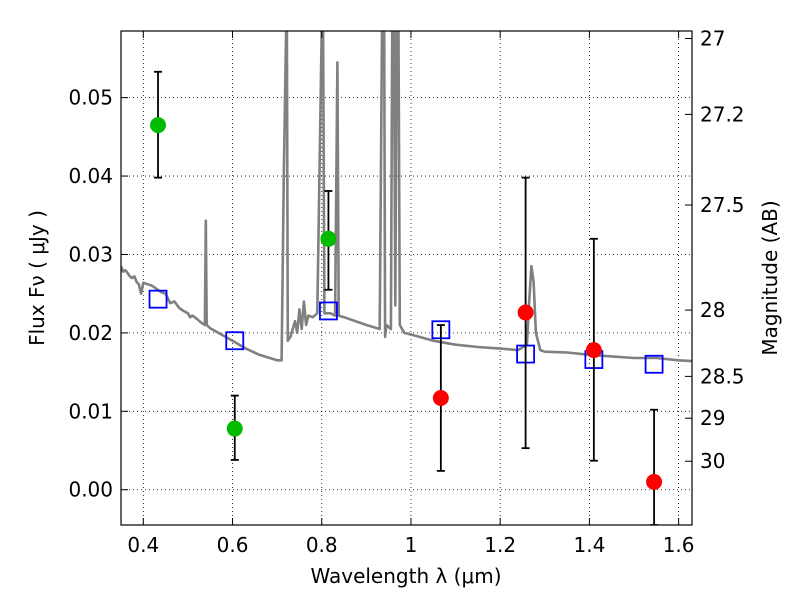 The height and width of the screenshot is (600, 800). Describe the element at coordinates (679, 545) in the screenshot. I see `x-tick-label: 1.6` at that location.